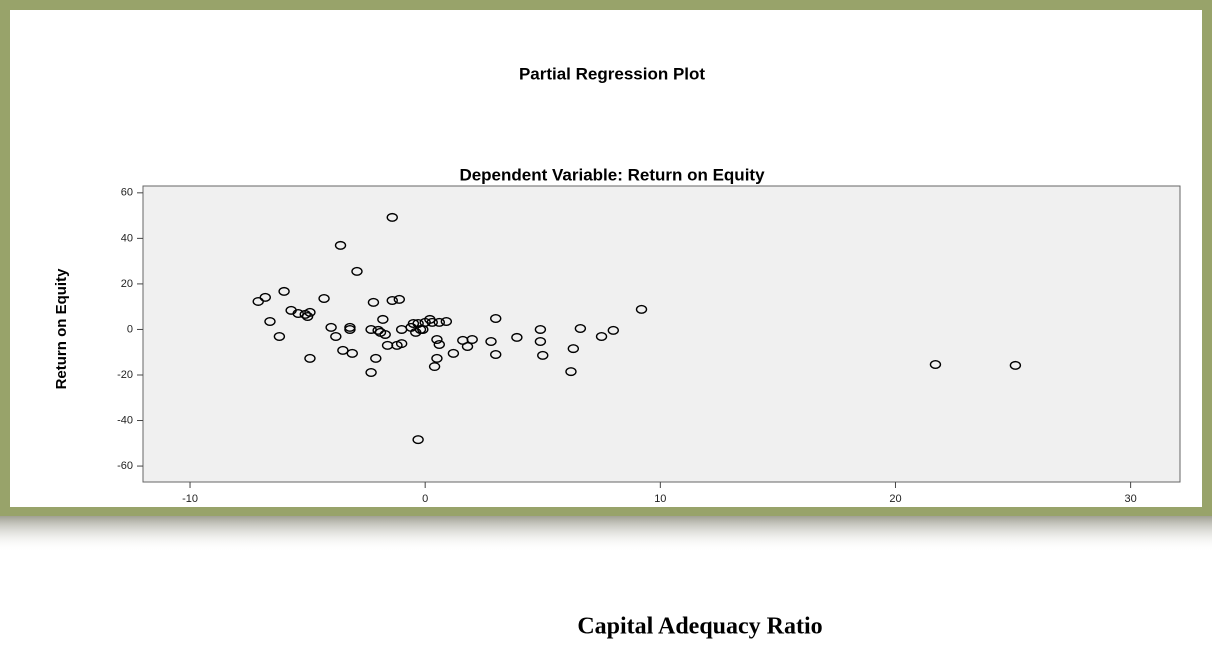 The width and height of the screenshot is (1212, 646). What do you see at coordinates (125, 375) in the screenshot?
I see `y-tick-label: -20` at bounding box center [125, 375].